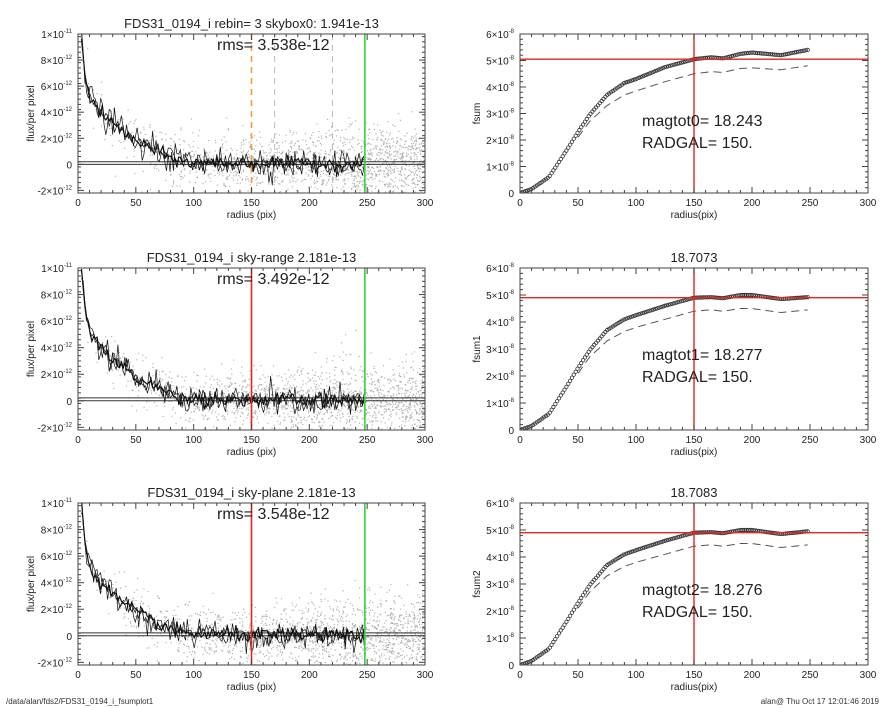 The height and width of the screenshot is (708, 885). What do you see at coordinates (500, 35) in the screenshot?
I see `y-tick-label: 6×10⁻⁸` at bounding box center [500, 35].